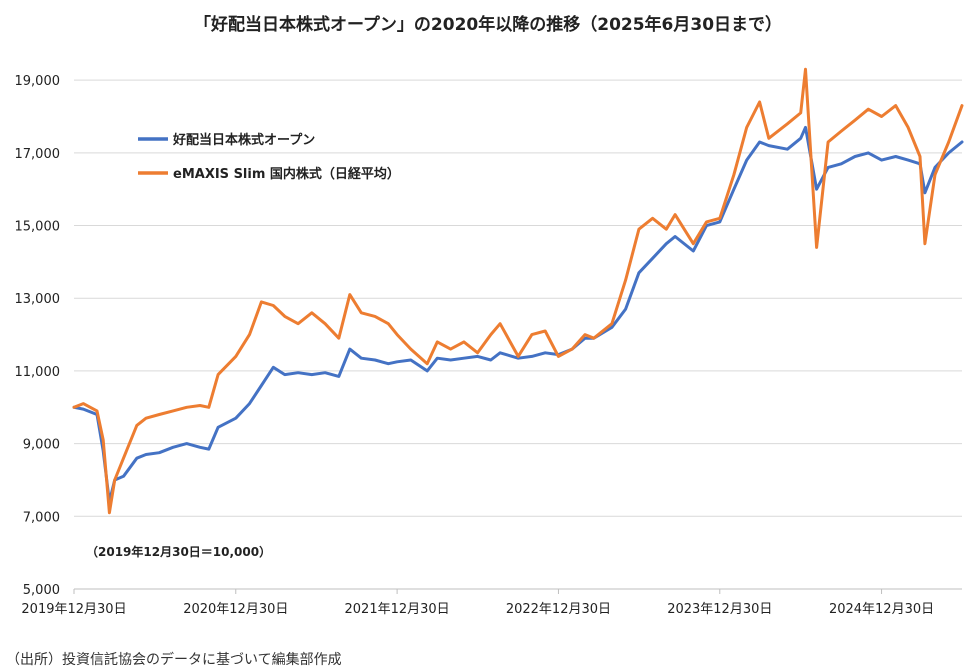 The image size is (977, 672). I want to click on x-tick-label: 2024年12月30日, so click(881, 609).